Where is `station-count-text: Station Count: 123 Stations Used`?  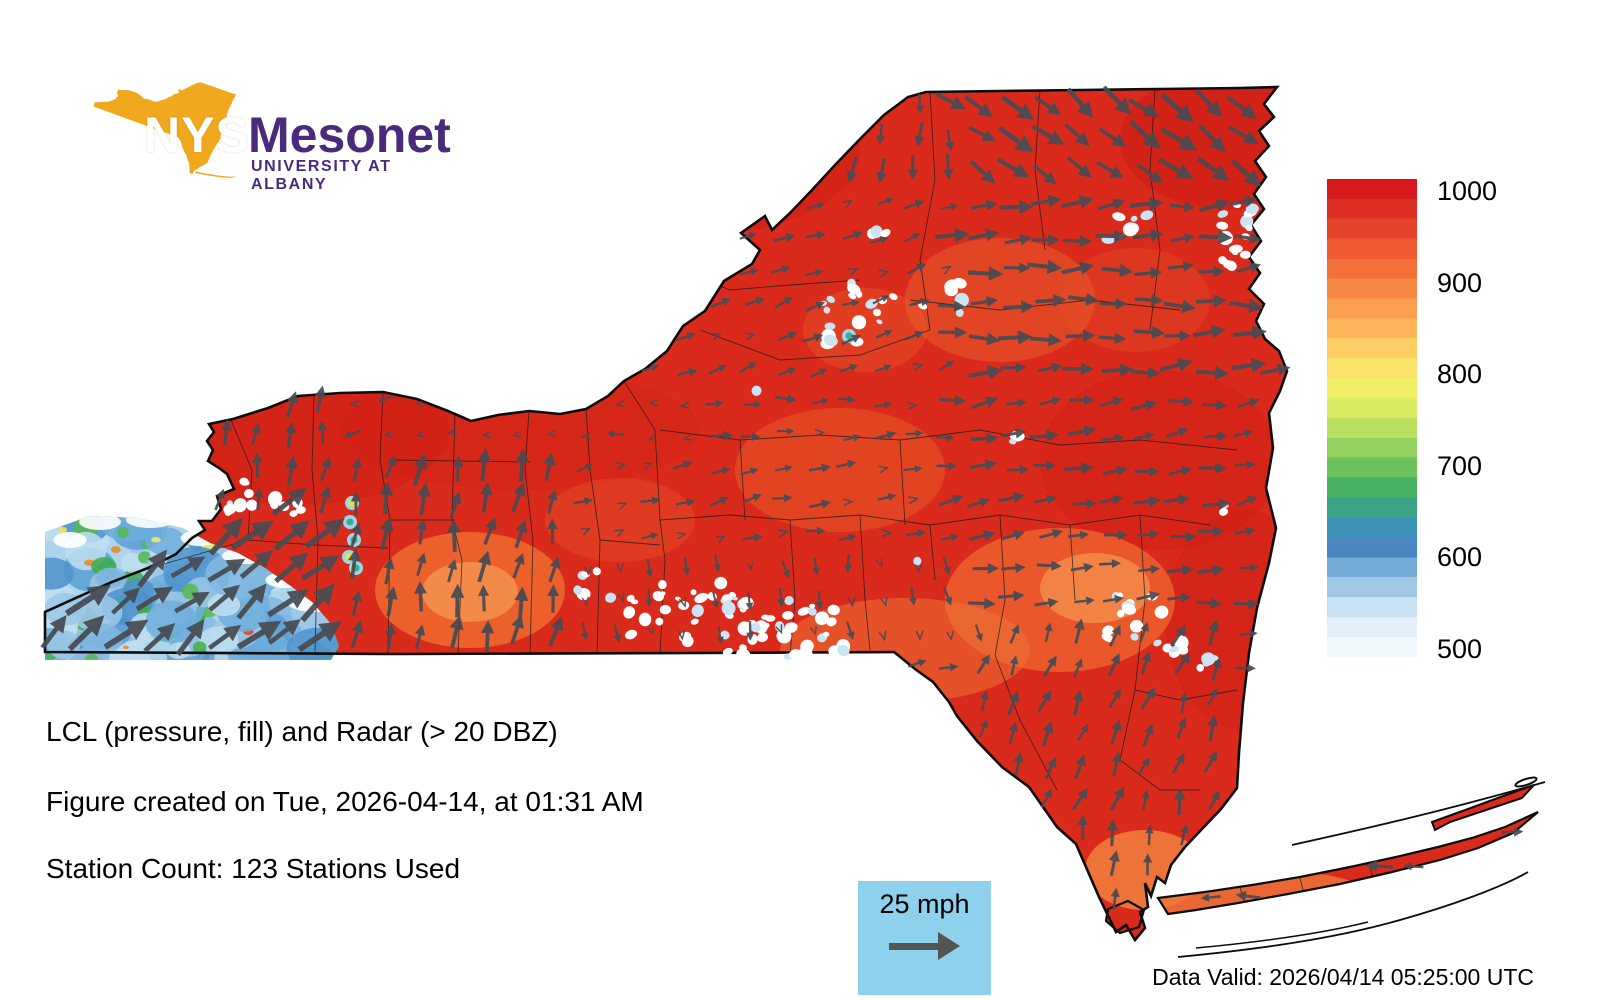 station-count-text: Station Count: 123 Stations Used is located at coordinates (253, 868).